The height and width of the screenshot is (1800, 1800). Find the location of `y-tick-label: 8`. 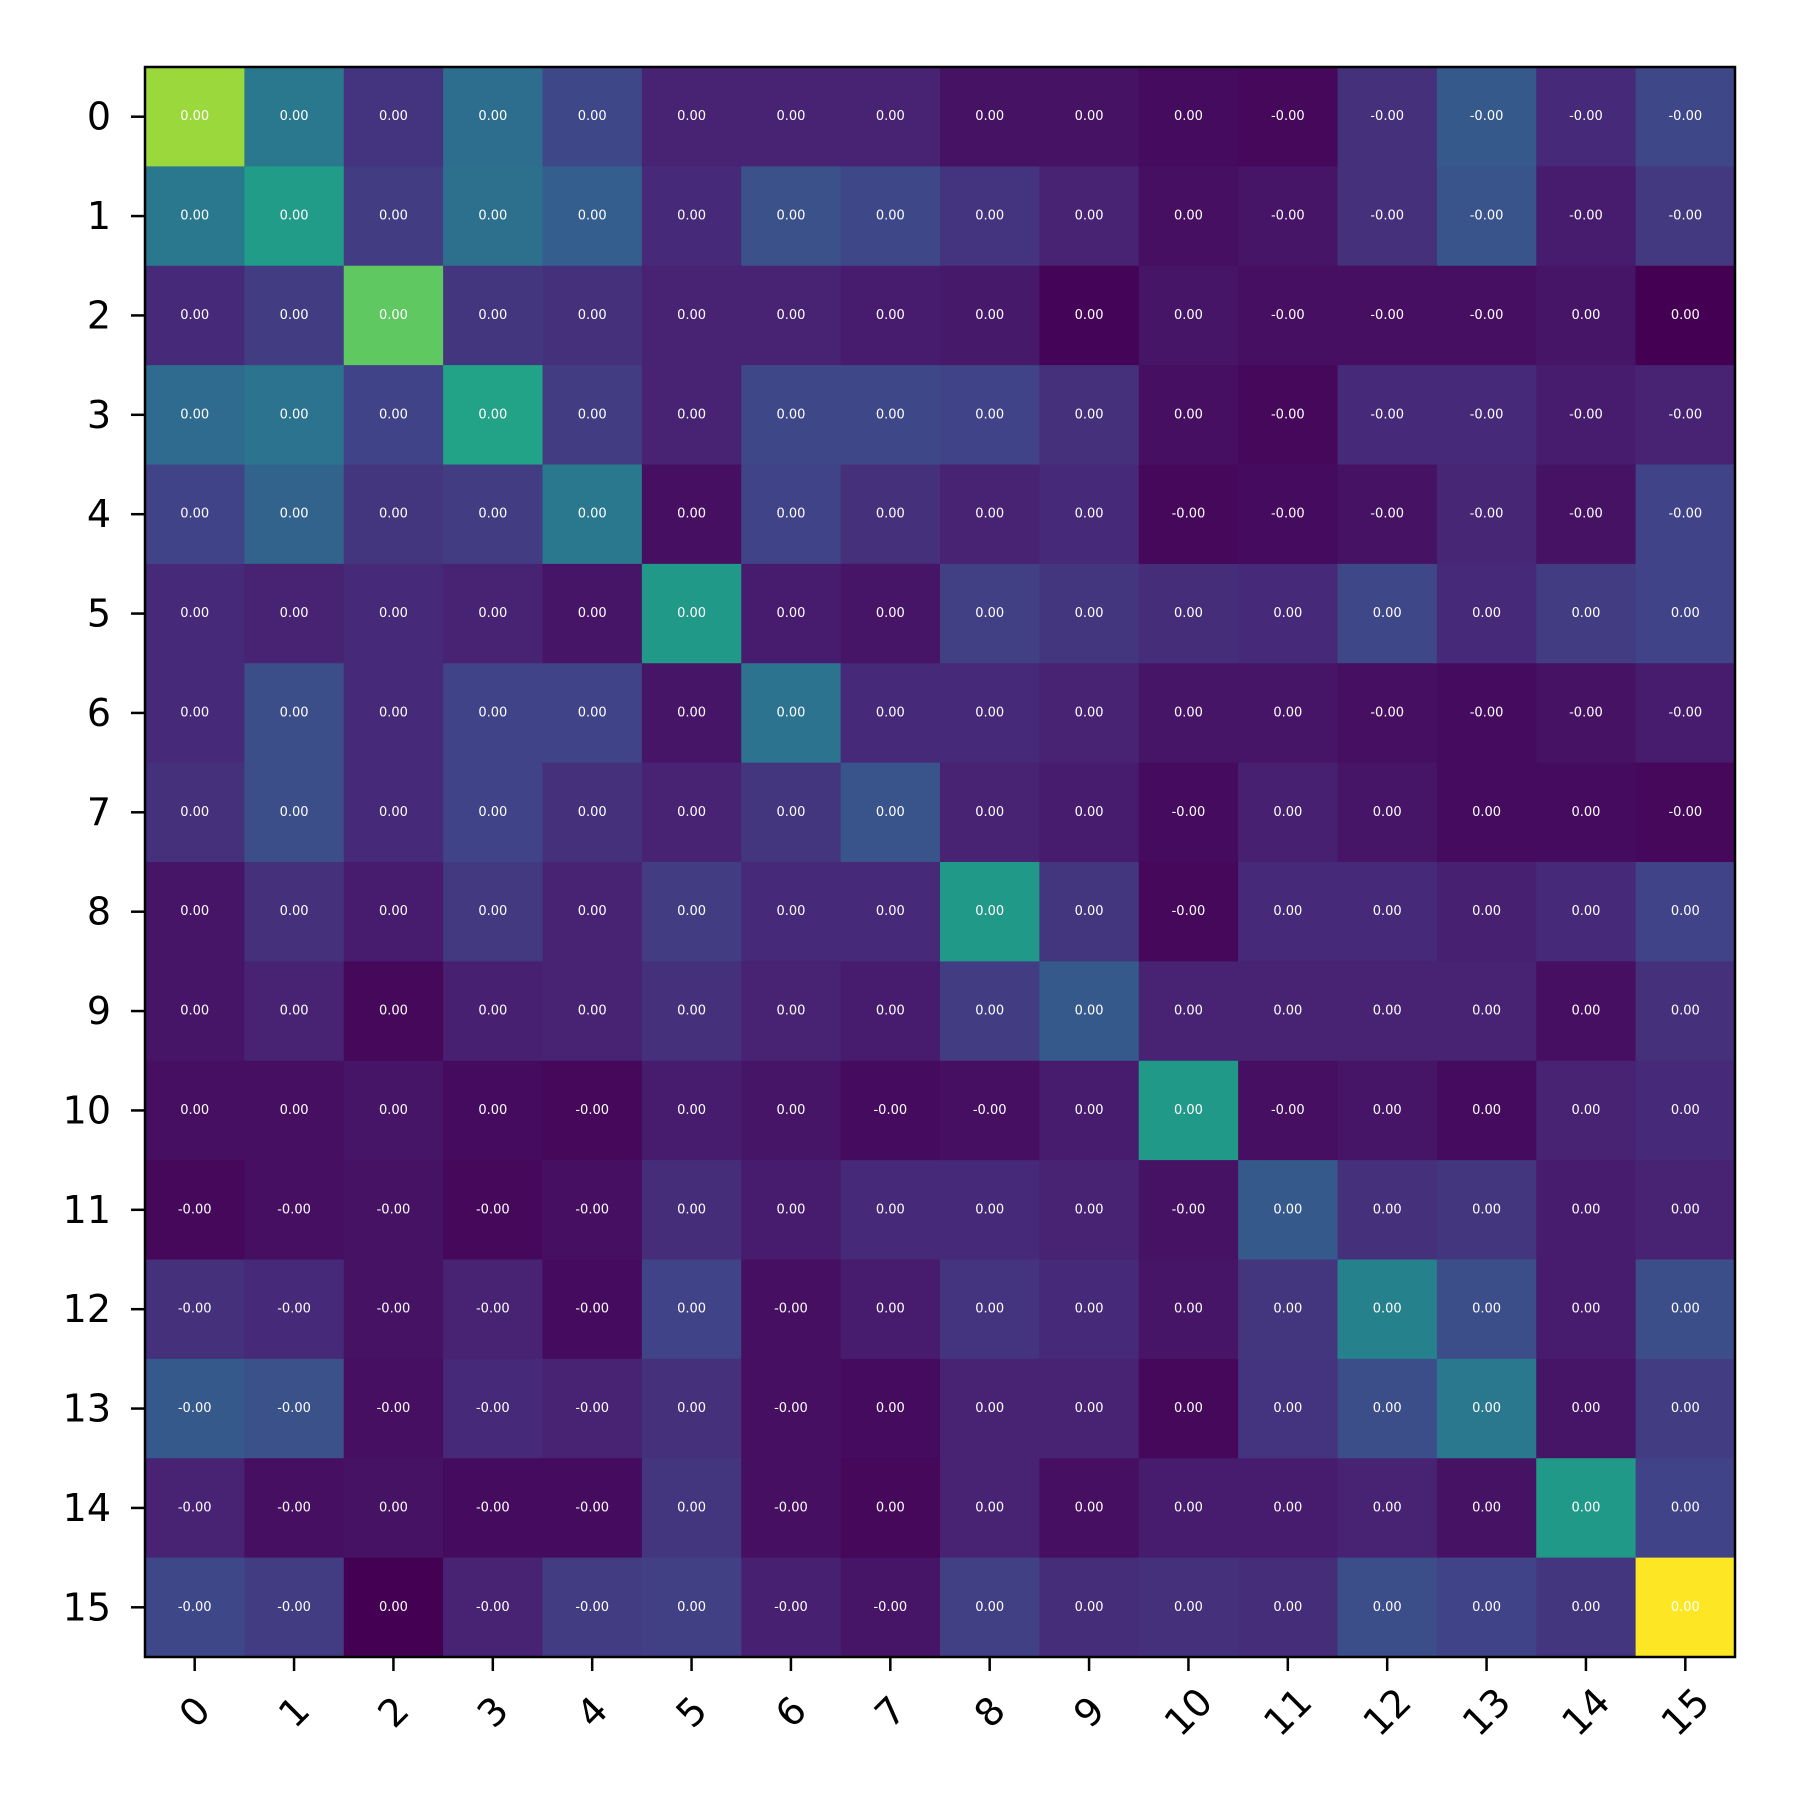

y-tick-label: 8 is located at coordinates (99, 912).